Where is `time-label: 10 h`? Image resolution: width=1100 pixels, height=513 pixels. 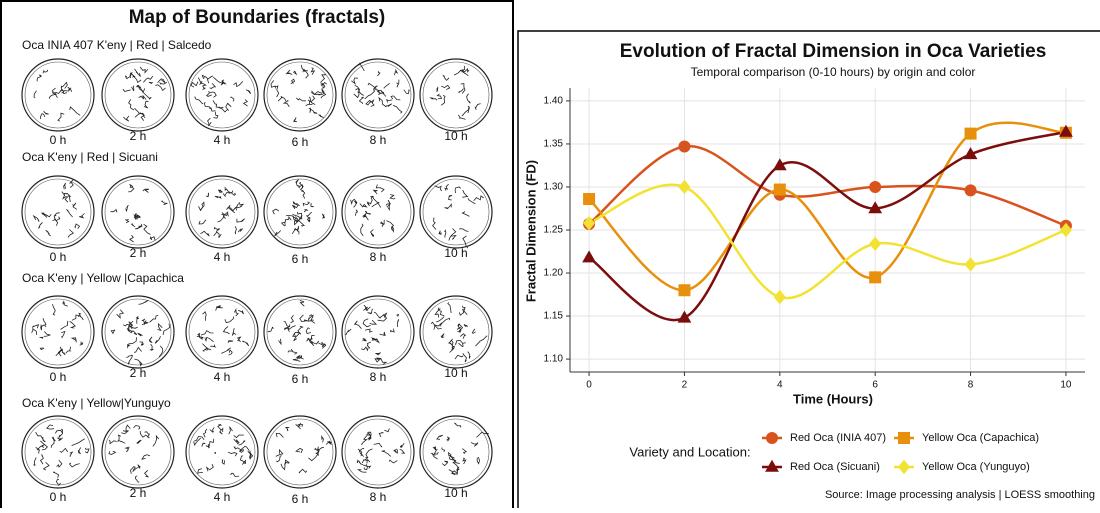
time-label: 10 h is located at coordinates (455, 253).